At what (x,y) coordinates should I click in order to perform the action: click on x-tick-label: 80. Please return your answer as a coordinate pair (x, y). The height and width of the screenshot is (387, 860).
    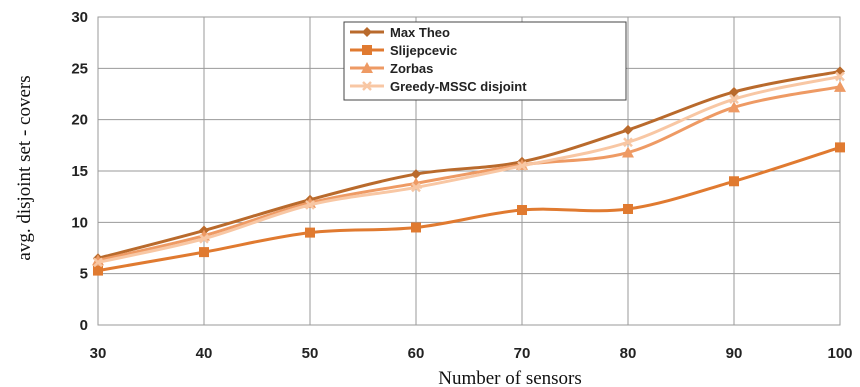
    Looking at the image, I should click on (628, 353).